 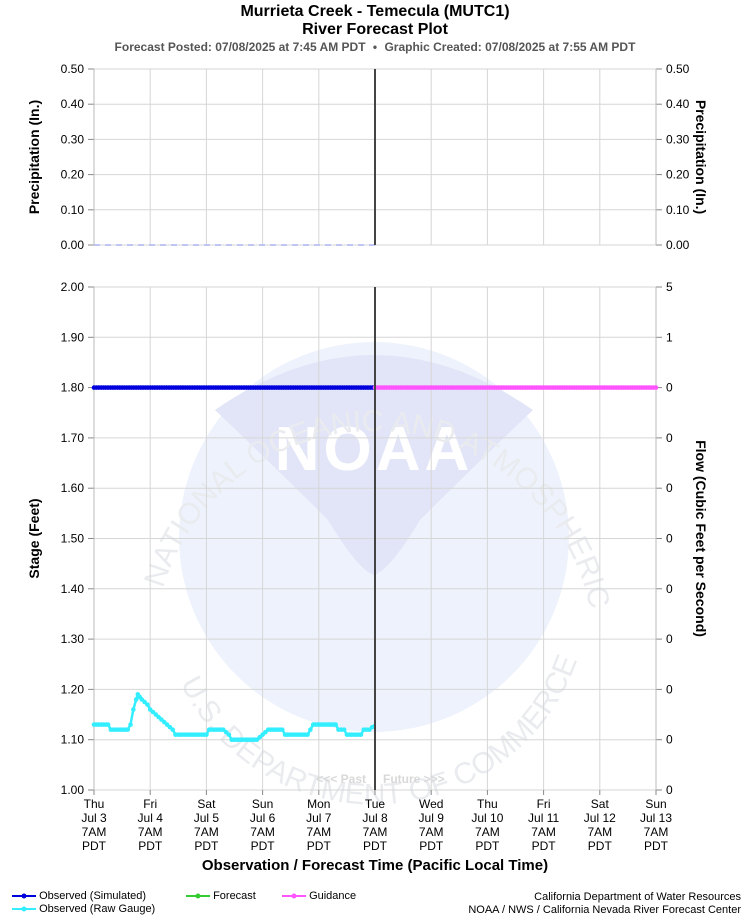 What do you see at coordinates (678, 69) in the screenshot?
I see `precip-ytick-label-right: 0.50` at bounding box center [678, 69].